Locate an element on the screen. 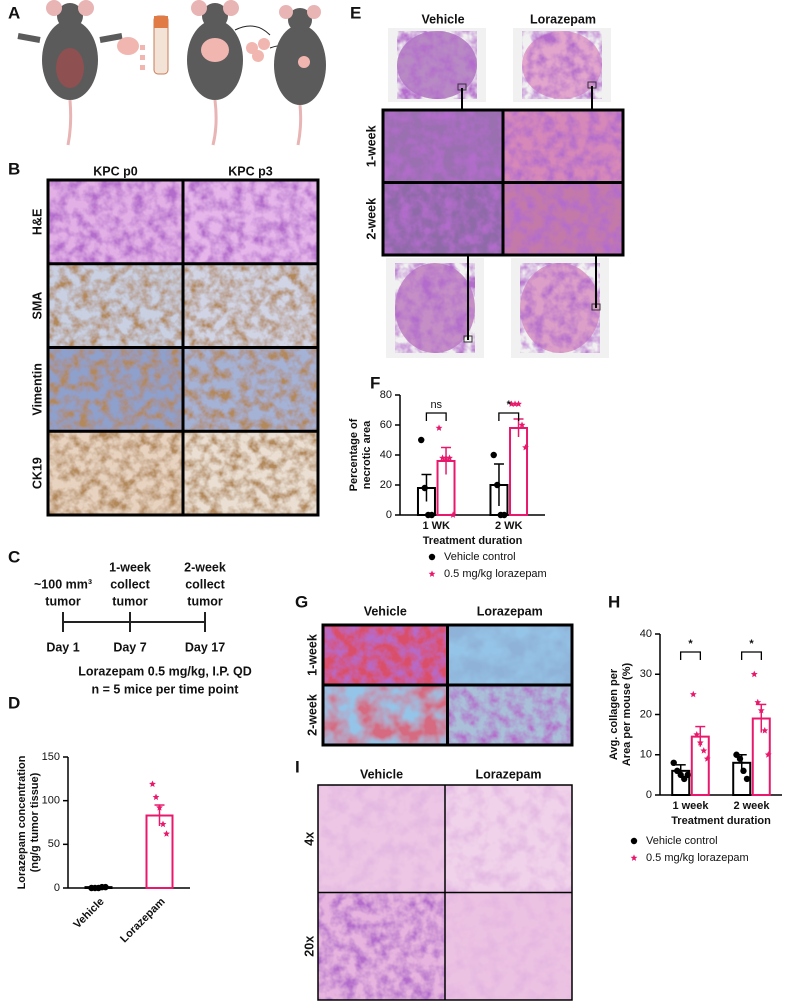 The width and height of the screenshot is (789, 1003). panel-label: E is located at coordinates (355, 12).